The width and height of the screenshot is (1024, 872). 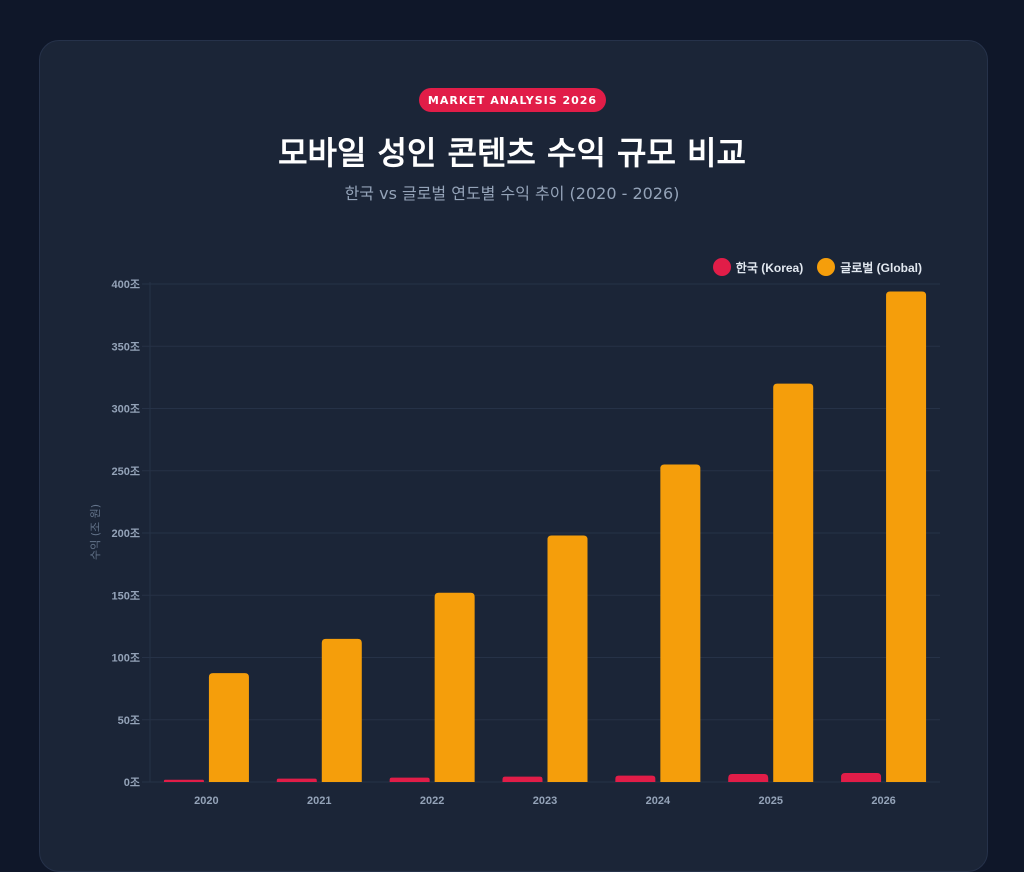 I want to click on x-tick-label: 2020, so click(x=206, y=801).